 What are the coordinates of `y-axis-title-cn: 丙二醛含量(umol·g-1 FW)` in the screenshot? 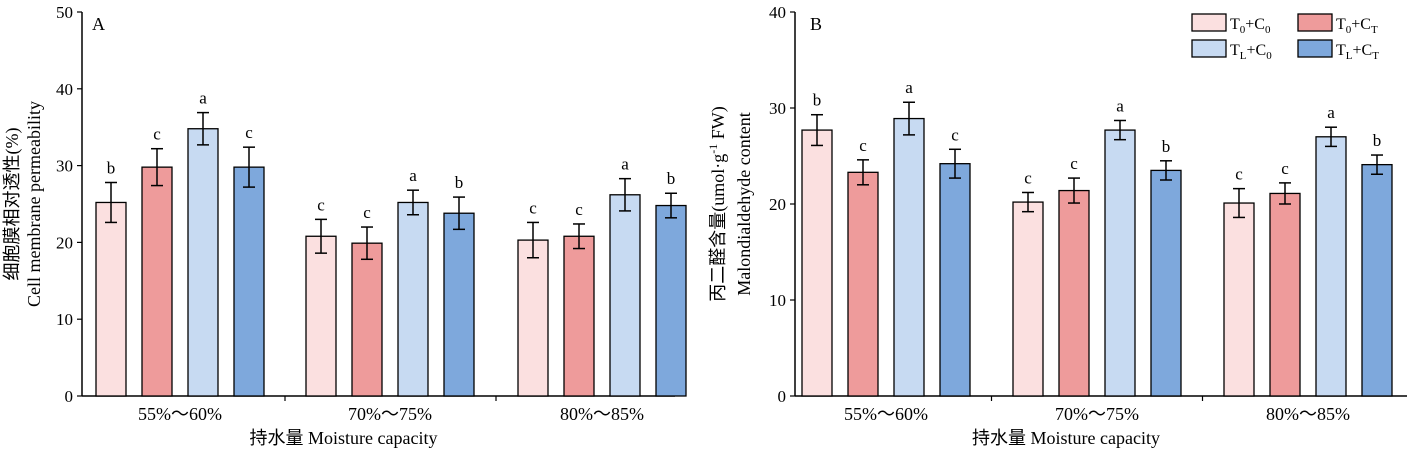 It's located at (717, 204).